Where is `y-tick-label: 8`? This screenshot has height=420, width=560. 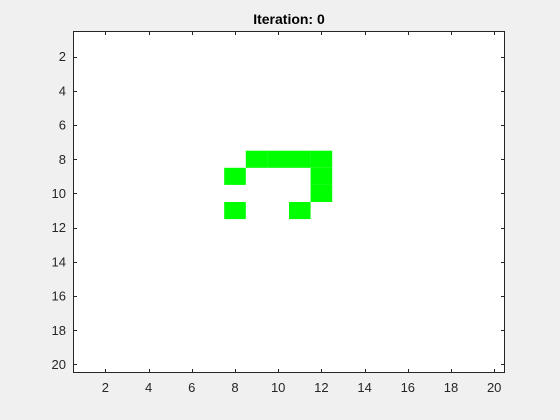 y-tick-label: 8 is located at coordinates (62, 159).